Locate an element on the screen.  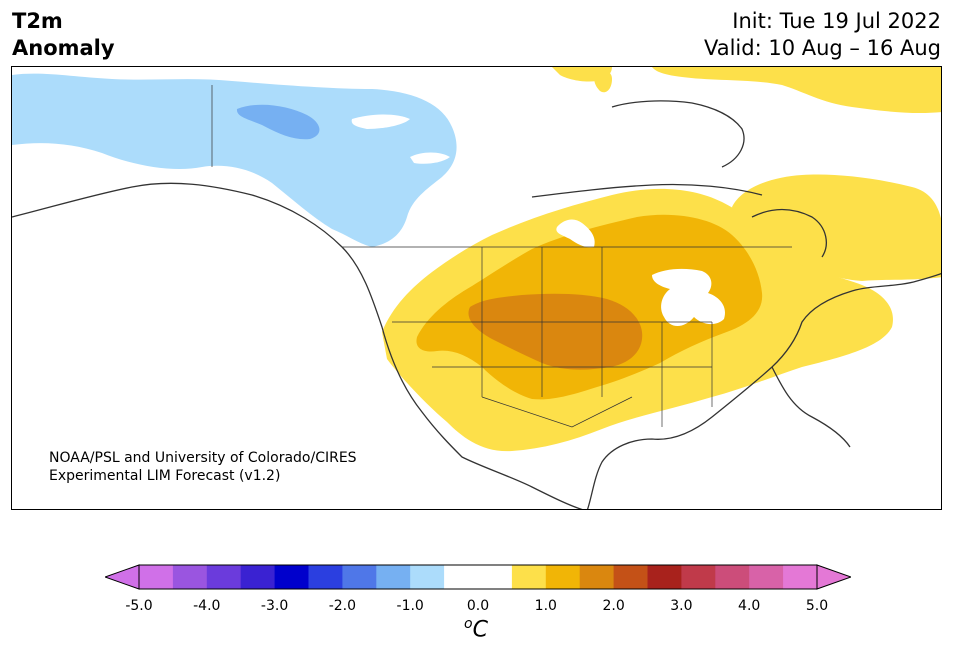
title-line-1: T2m is located at coordinates (37, 21).